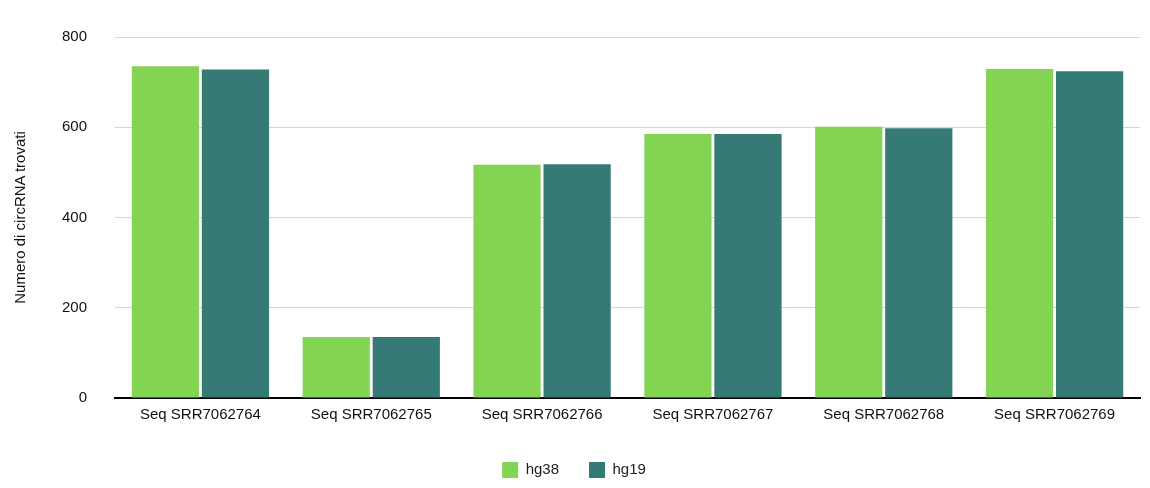  I want to click on x-tick-label: Seq SRR7062765, so click(371, 414).